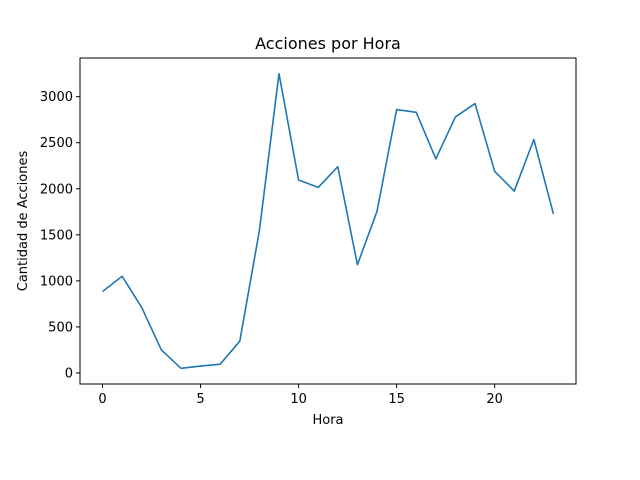 The width and height of the screenshot is (640, 480). Describe the element at coordinates (56, 143) in the screenshot. I see `y-tick-label: 2500` at that location.